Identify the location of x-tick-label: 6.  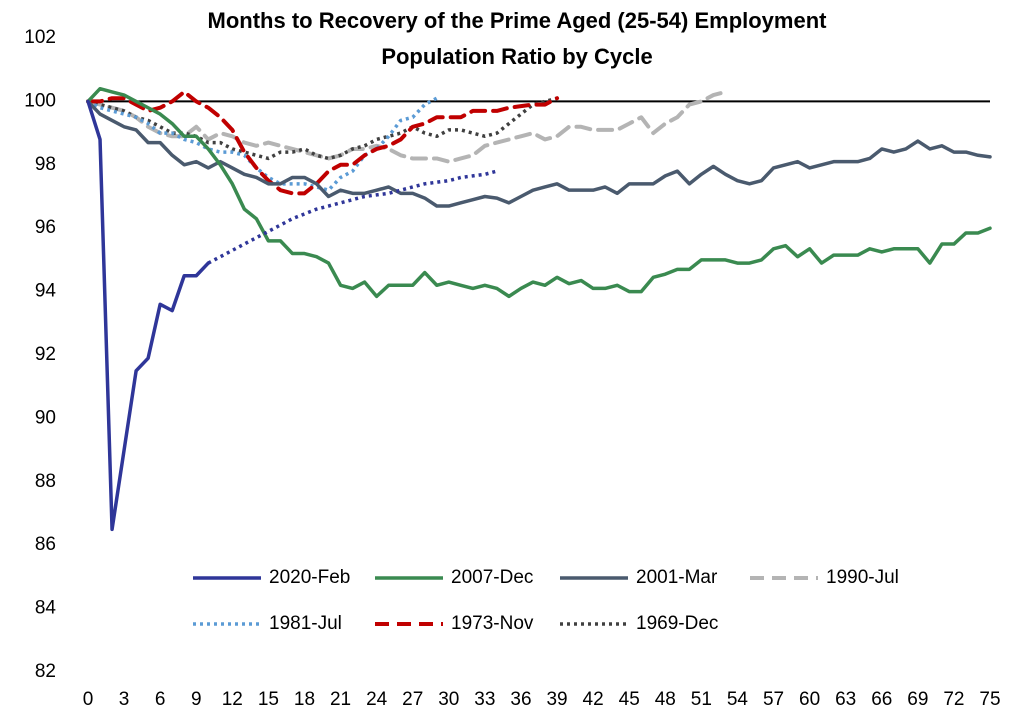
(160, 699).